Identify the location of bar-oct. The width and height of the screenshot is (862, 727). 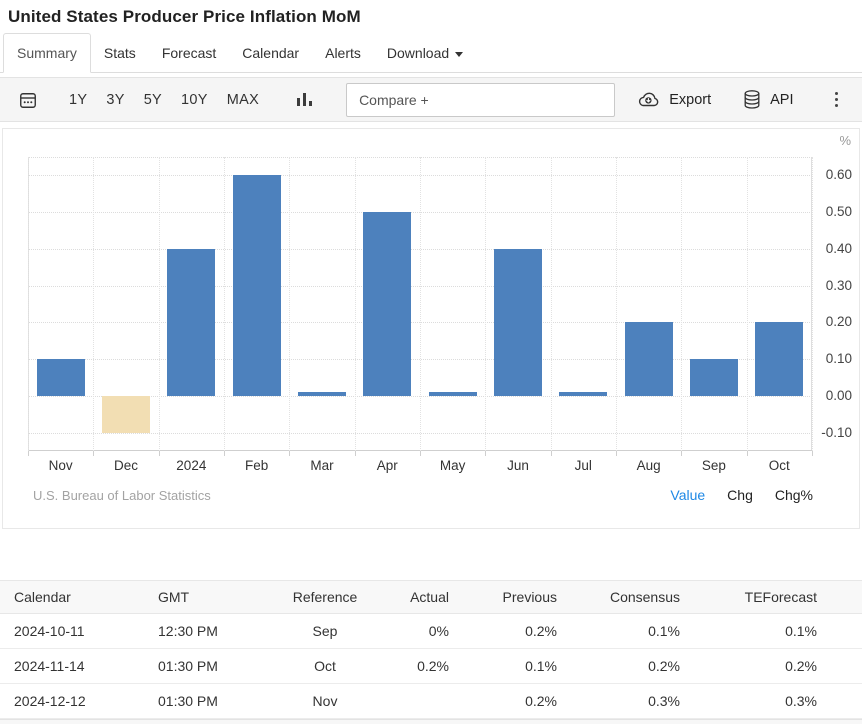
(779, 359).